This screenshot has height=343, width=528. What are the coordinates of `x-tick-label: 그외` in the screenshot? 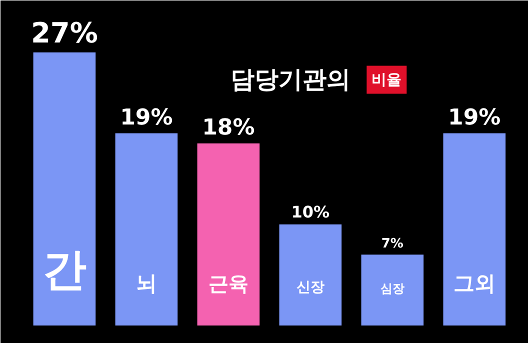 It's located at (474, 283).